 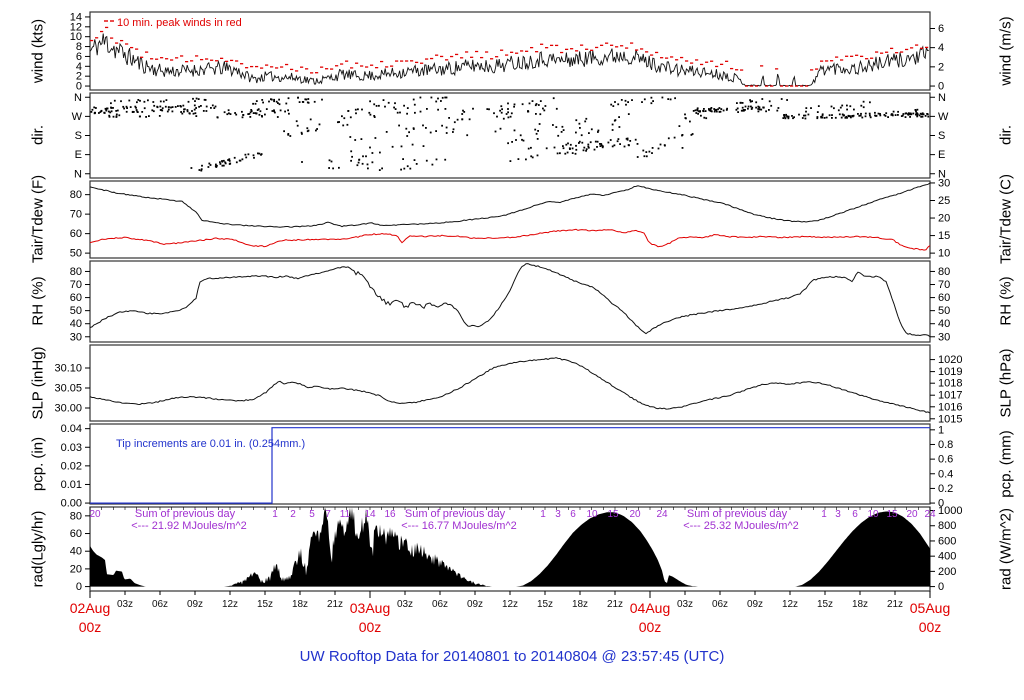 What do you see at coordinates (825, 604) in the screenshot?
I see `x-minor-label: 15z` at bounding box center [825, 604].